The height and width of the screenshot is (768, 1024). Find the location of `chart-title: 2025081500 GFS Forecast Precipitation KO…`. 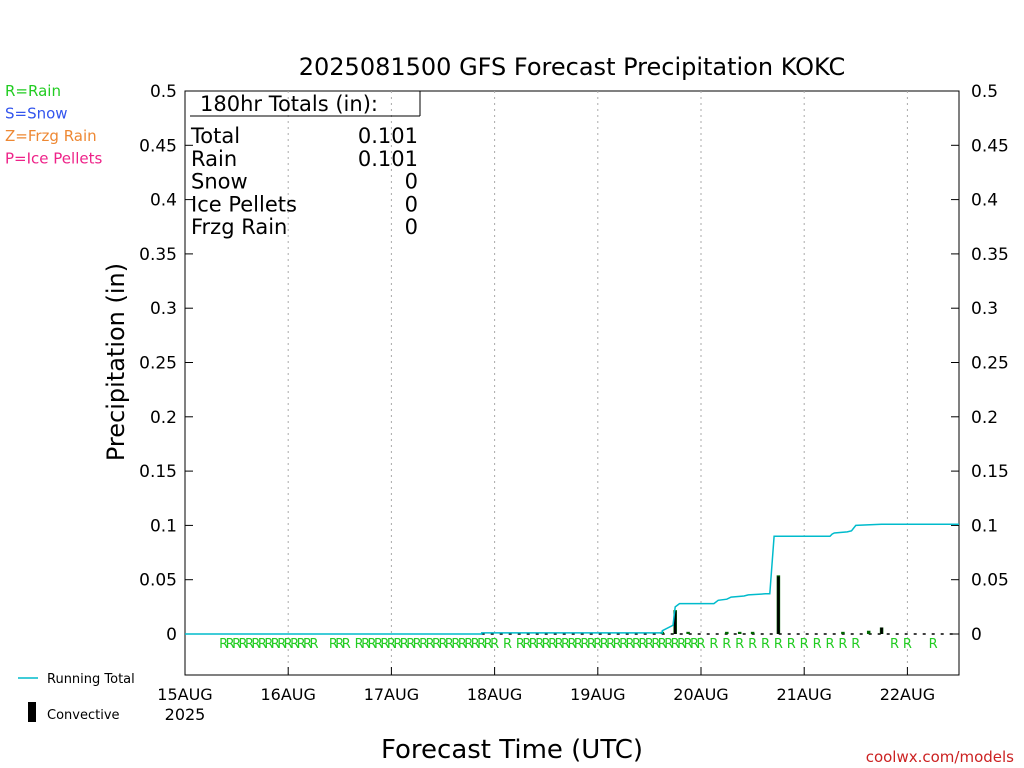

chart-title: 2025081500 GFS Forecast Precipitation KO… is located at coordinates (572, 67).